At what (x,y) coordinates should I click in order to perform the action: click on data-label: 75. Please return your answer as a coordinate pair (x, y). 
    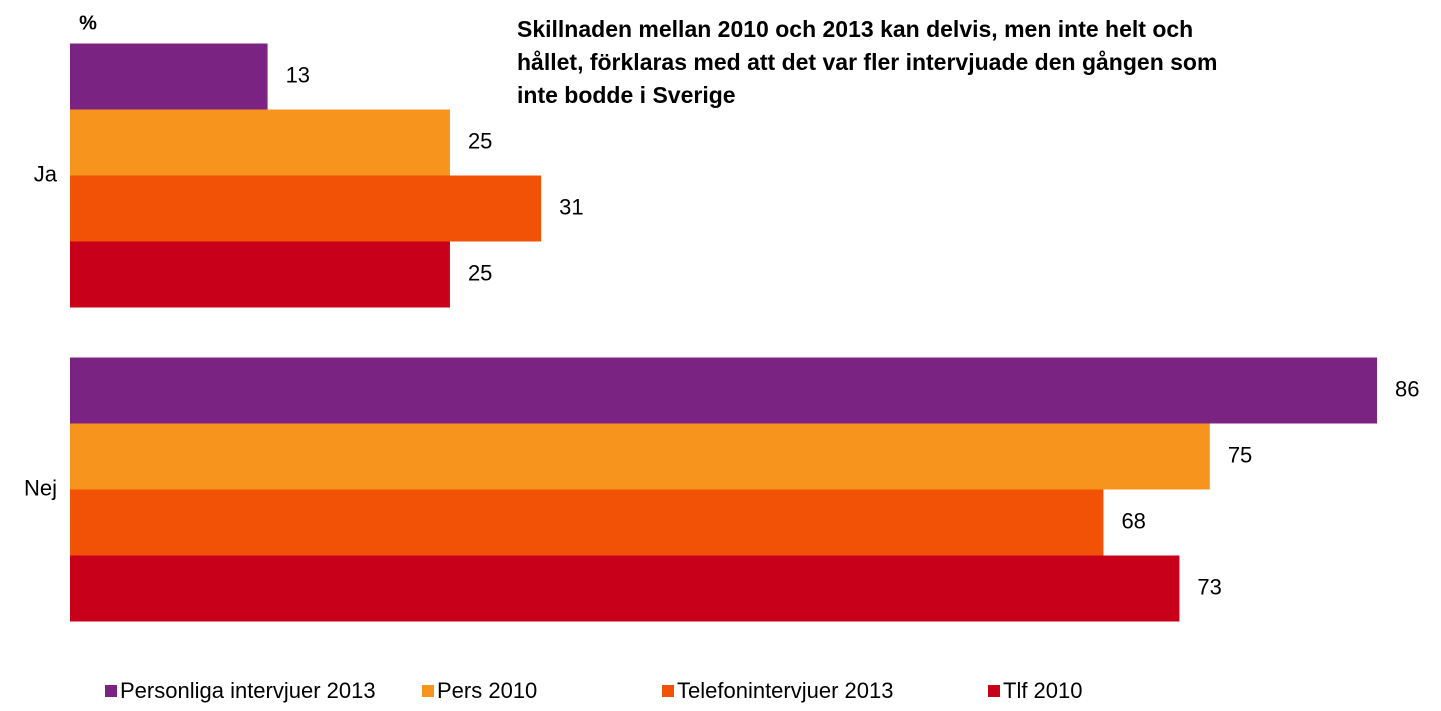
    Looking at the image, I should click on (1240, 454).